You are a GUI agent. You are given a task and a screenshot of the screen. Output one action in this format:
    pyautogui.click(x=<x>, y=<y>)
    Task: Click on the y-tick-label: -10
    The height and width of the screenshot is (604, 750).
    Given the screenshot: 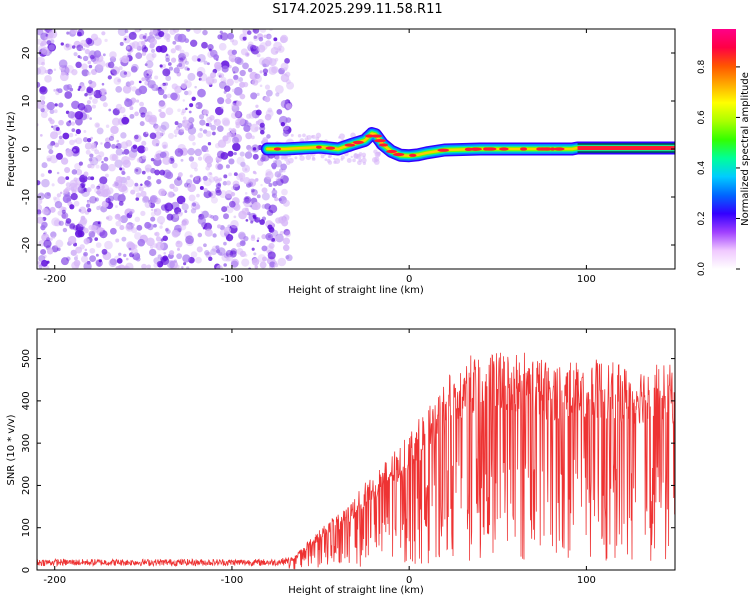 What is the action you would take?
    pyautogui.click(x=26, y=197)
    